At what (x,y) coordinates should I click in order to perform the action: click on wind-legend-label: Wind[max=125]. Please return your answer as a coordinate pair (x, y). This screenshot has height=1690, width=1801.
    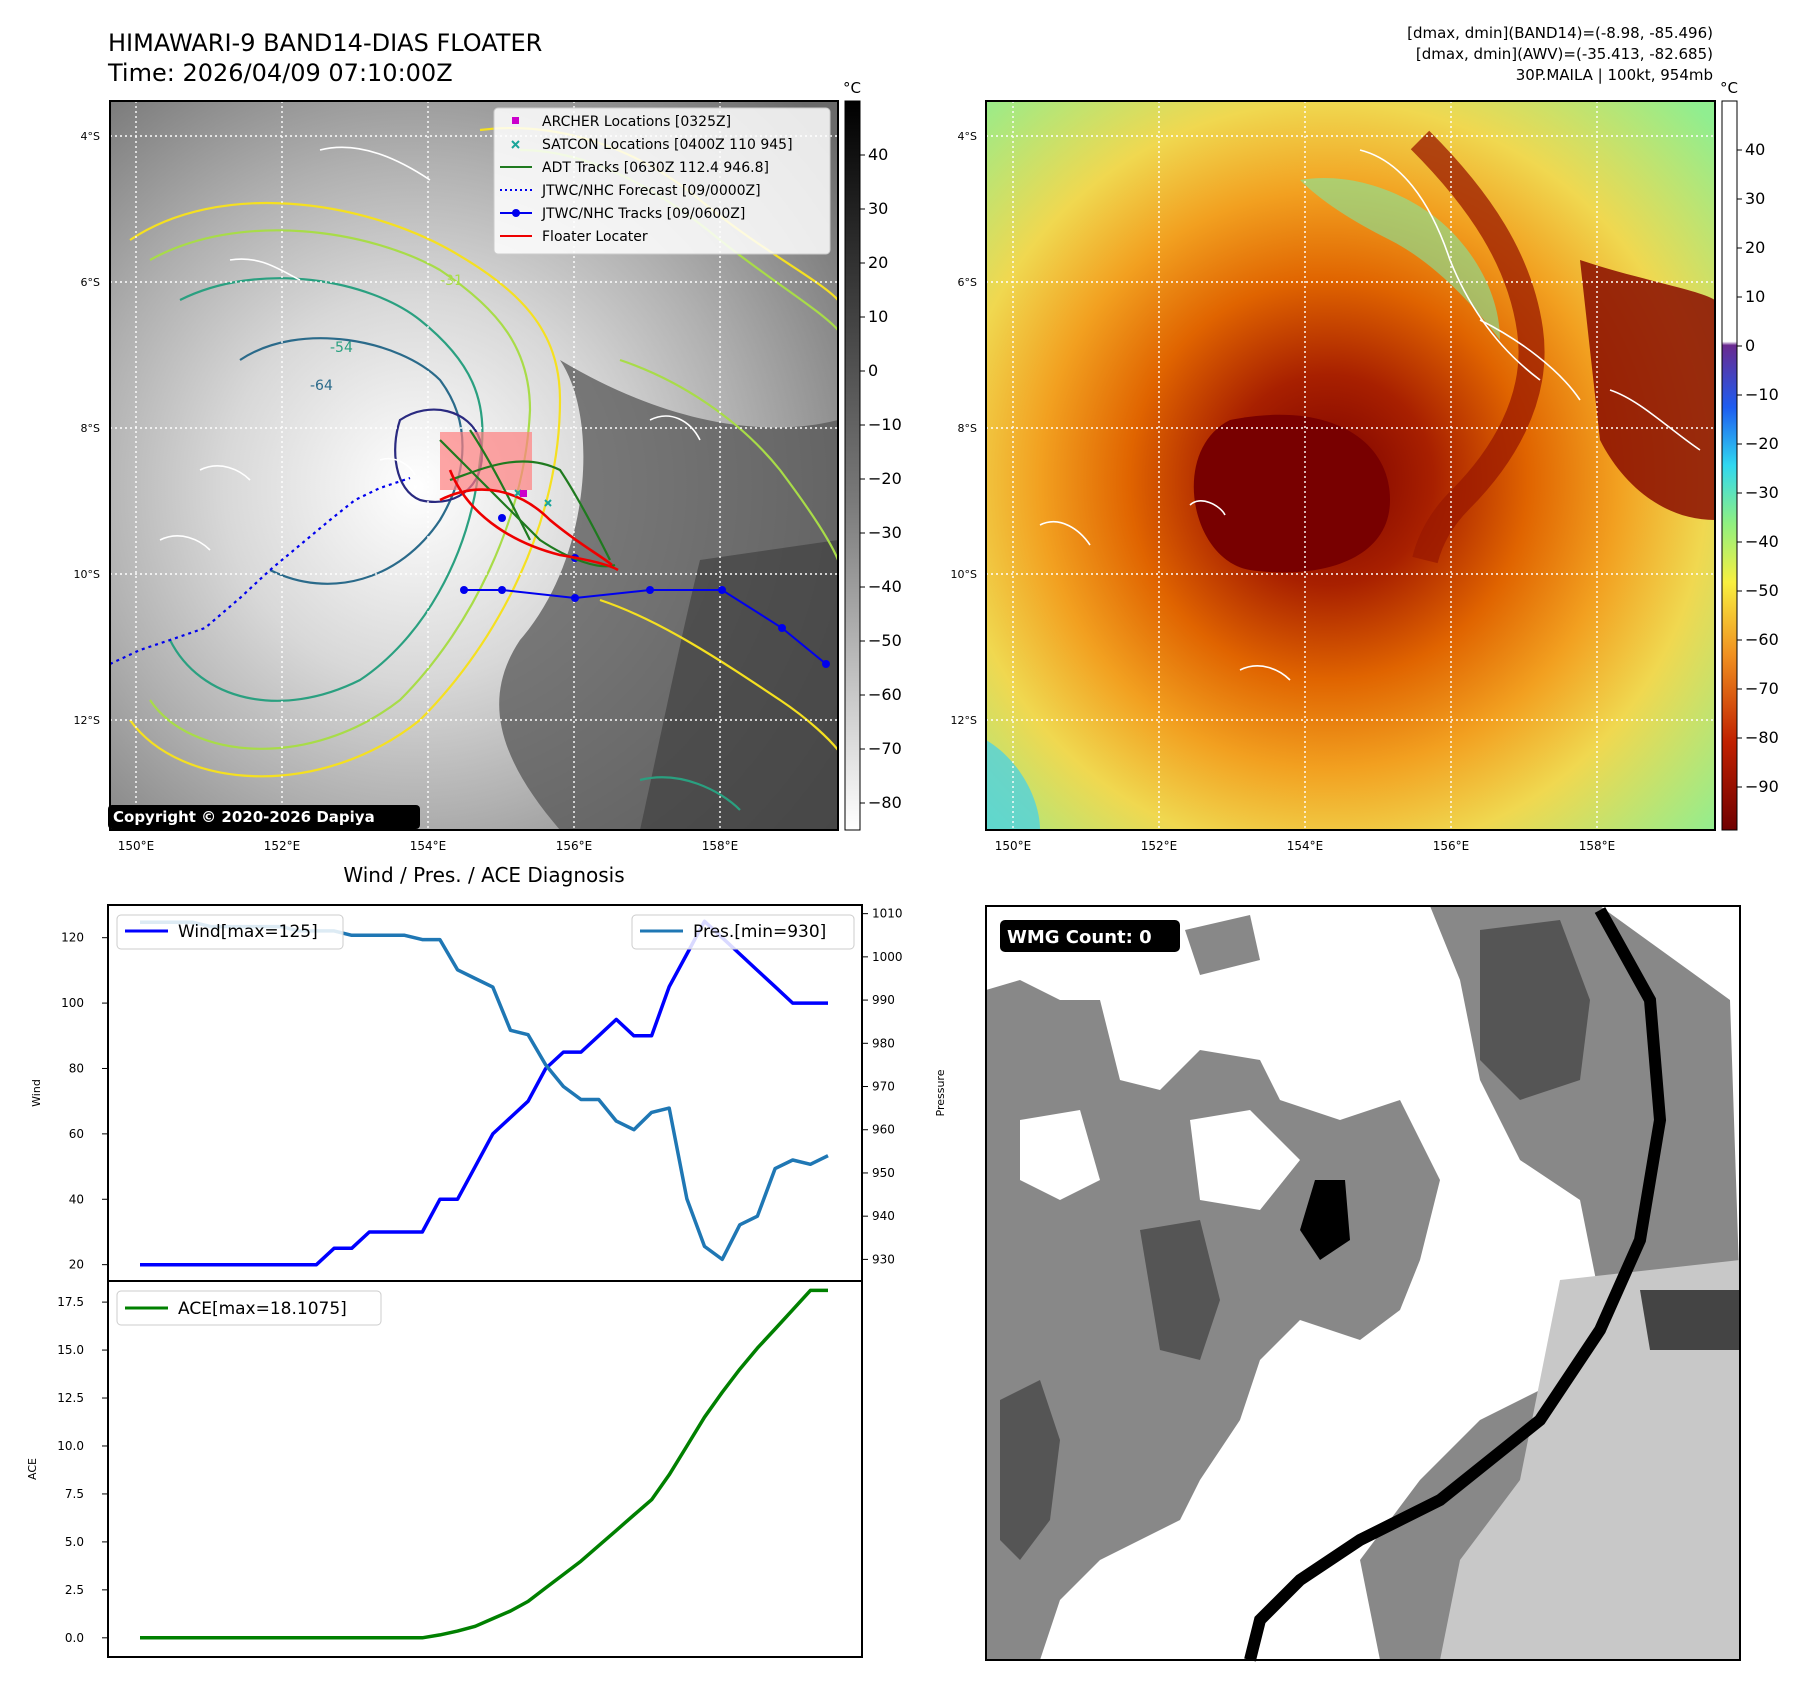
    Looking at the image, I should click on (248, 932).